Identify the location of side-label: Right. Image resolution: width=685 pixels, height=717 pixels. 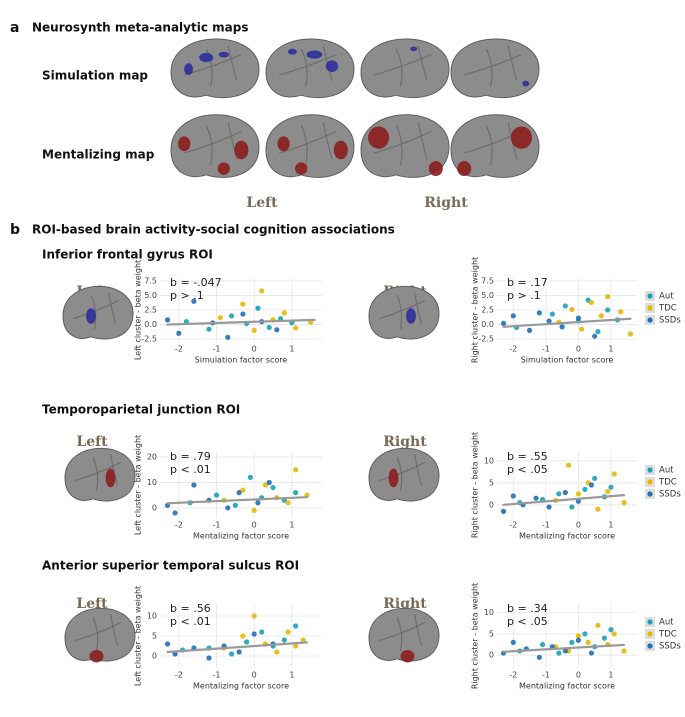
(405, 442).